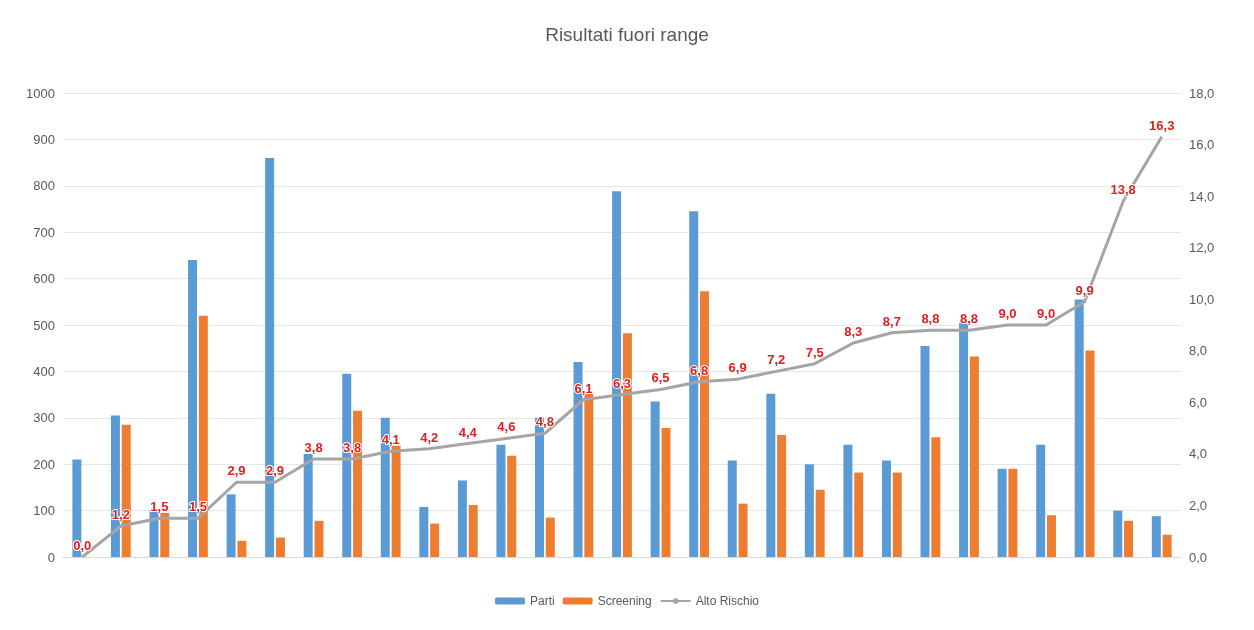 This screenshot has height=630, width=1254. Describe the element at coordinates (1084, 290) in the screenshot. I see `data-label: 9,9` at that location.